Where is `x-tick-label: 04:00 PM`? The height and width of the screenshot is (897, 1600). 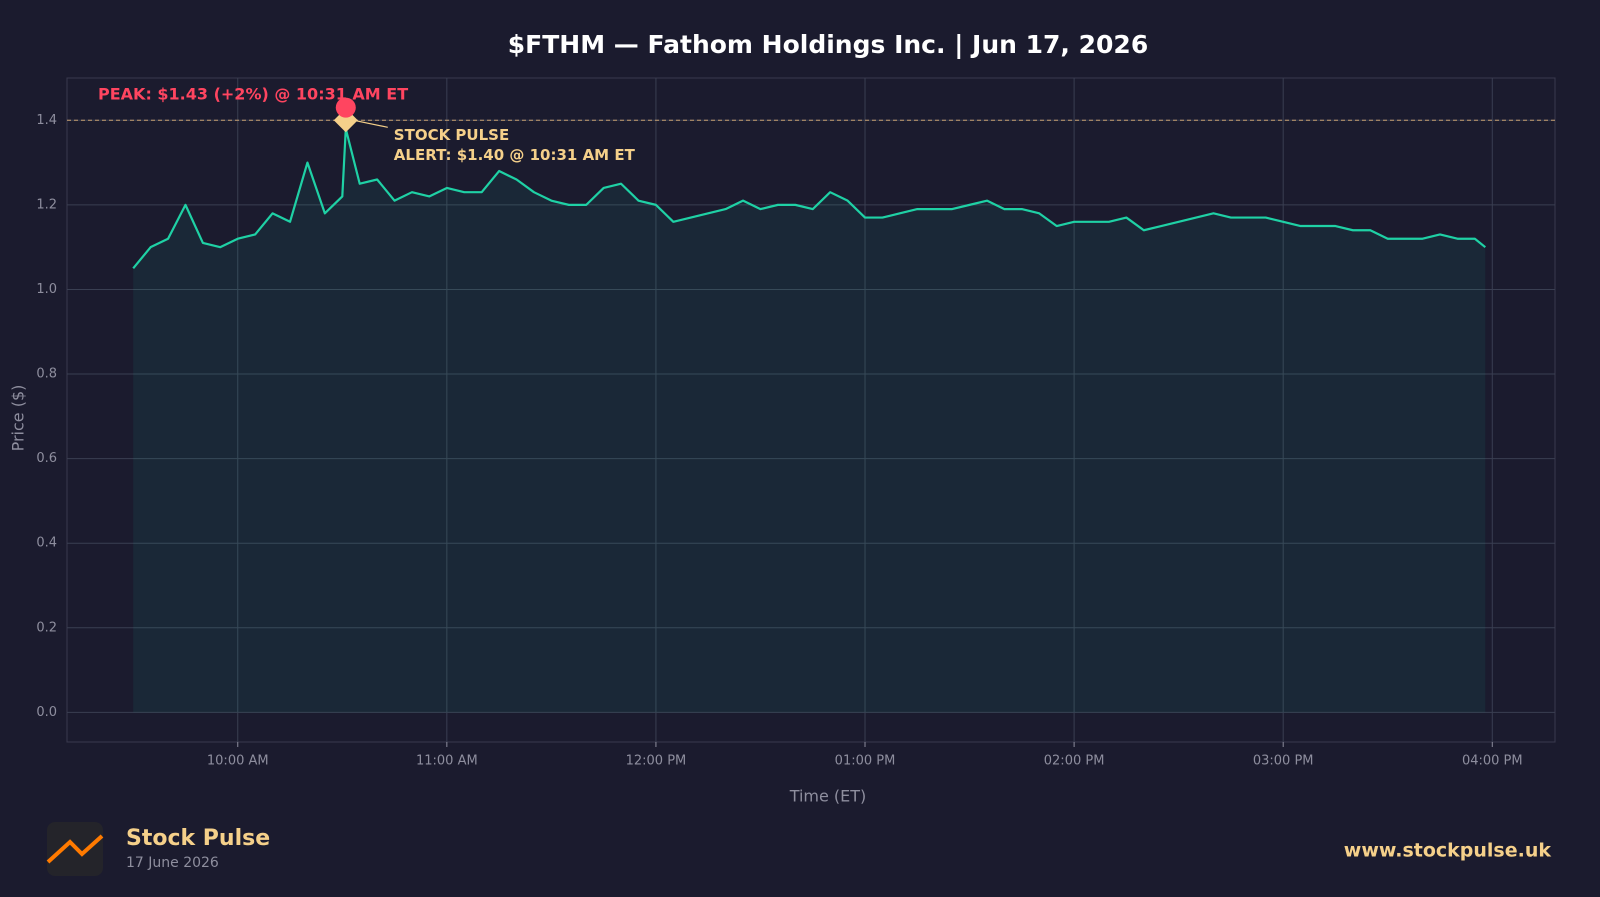
x-tick-label: 04:00 PM is located at coordinates (1492, 761).